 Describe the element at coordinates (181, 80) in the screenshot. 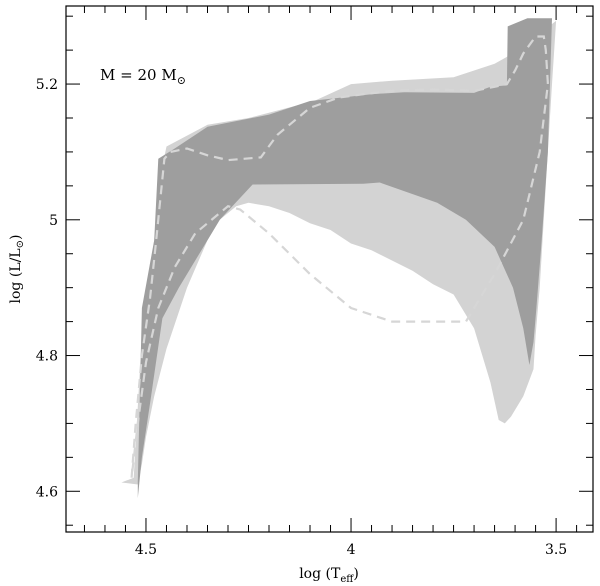

I see `solar-symbol-subscript: ⊙` at that location.